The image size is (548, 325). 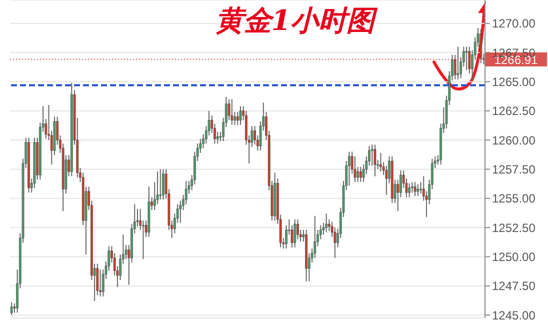 I want to click on y-tick-label: 1247.50, so click(x=514, y=286).